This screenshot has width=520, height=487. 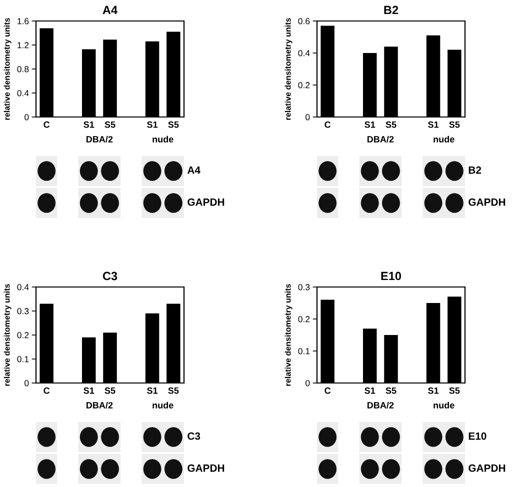 What do you see at coordinates (110, 276) in the screenshot?
I see `chart-title: C3` at bounding box center [110, 276].